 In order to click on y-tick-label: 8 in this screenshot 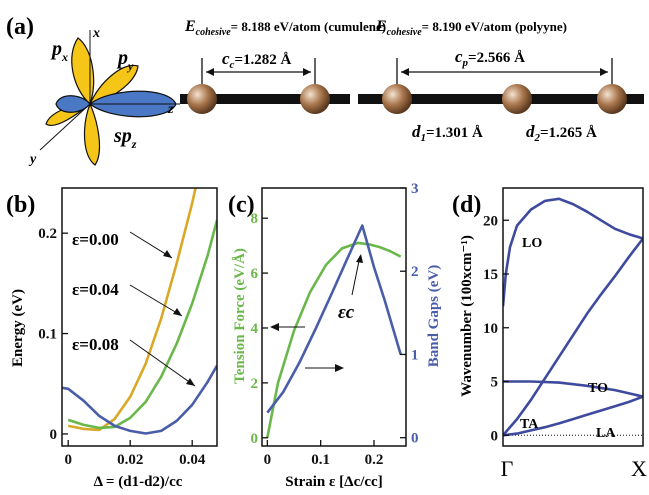, I will do `click(255, 219)`.